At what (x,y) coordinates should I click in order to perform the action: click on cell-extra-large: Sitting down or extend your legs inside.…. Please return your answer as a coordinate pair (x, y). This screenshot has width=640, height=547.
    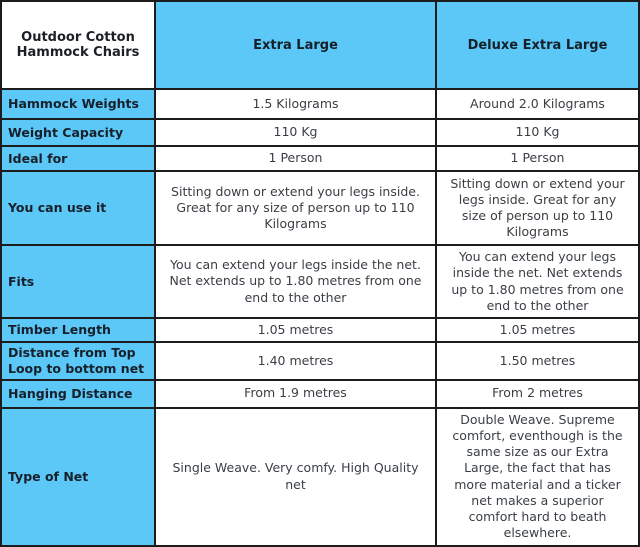
    Looking at the image, I should click on (295, 208).